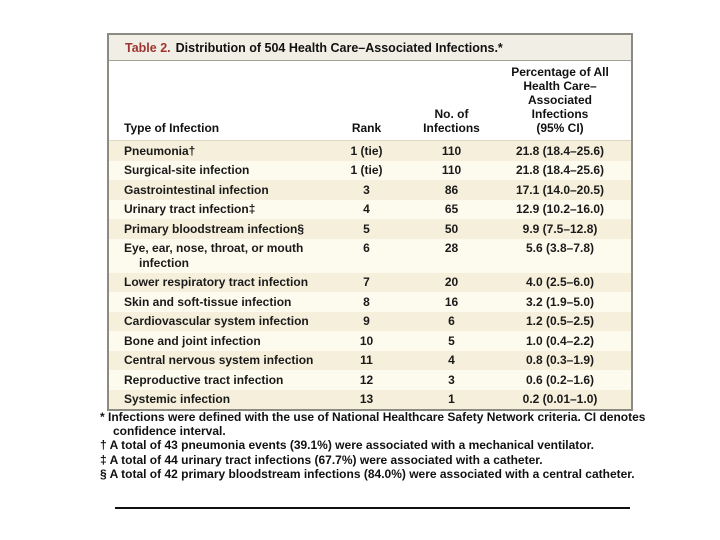  I want to click on cell-type: Cardiovascular system infection, so click(216, 321).